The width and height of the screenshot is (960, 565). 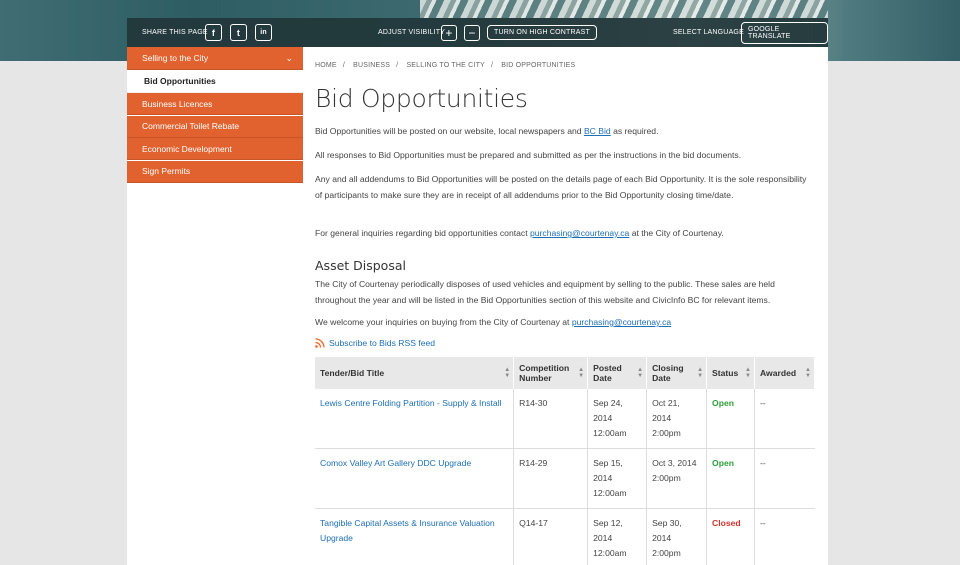 What do you see at coordinates (708, 32) in the screenshot?
I see `language-label: SELECT LANGUAGE` at bounding box center [708, 32].